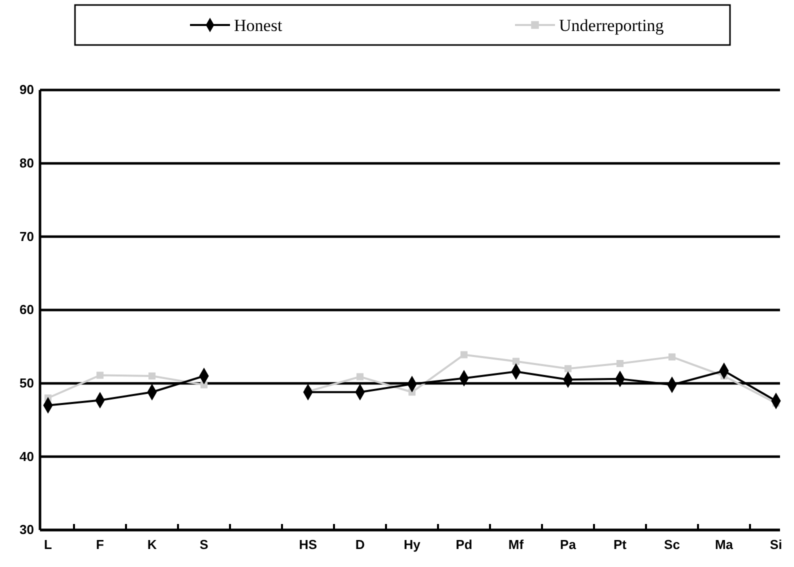 The image size is (794, 567). Describe the element at coordinates (776, 544) in the screenshot. I see `x-tick-label: Si` at that location.